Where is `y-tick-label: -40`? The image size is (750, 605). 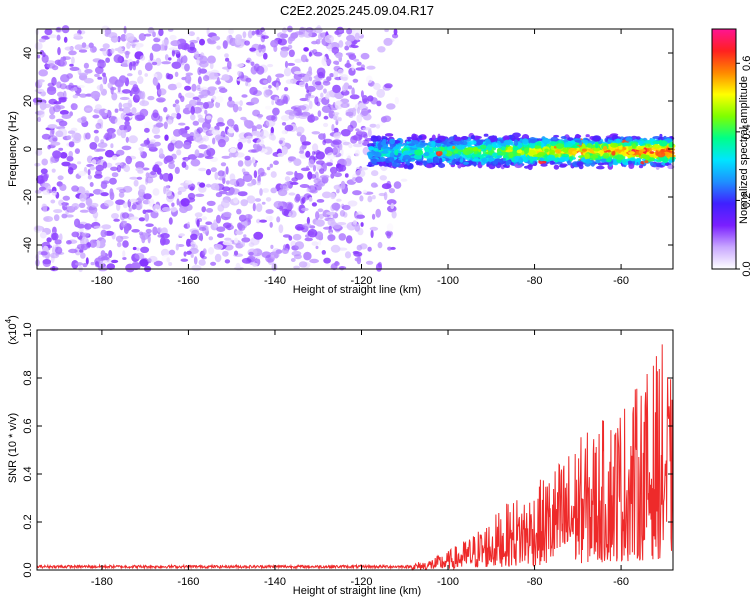
y-tick-label: -40 is located at coordinates (28, 245).